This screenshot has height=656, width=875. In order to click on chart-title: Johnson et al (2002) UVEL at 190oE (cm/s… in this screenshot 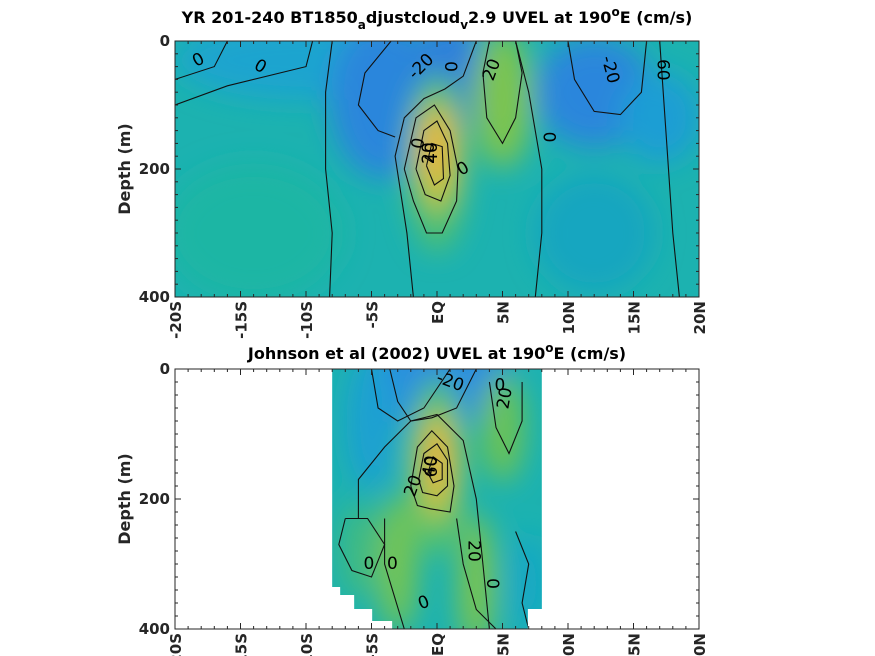, I will do `click(436, 352)`.